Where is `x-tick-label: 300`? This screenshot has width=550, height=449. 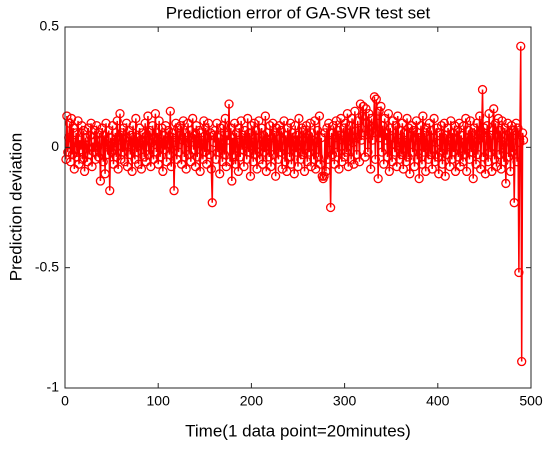
x-tick-label: 300 is located at coordinates (345, 401).